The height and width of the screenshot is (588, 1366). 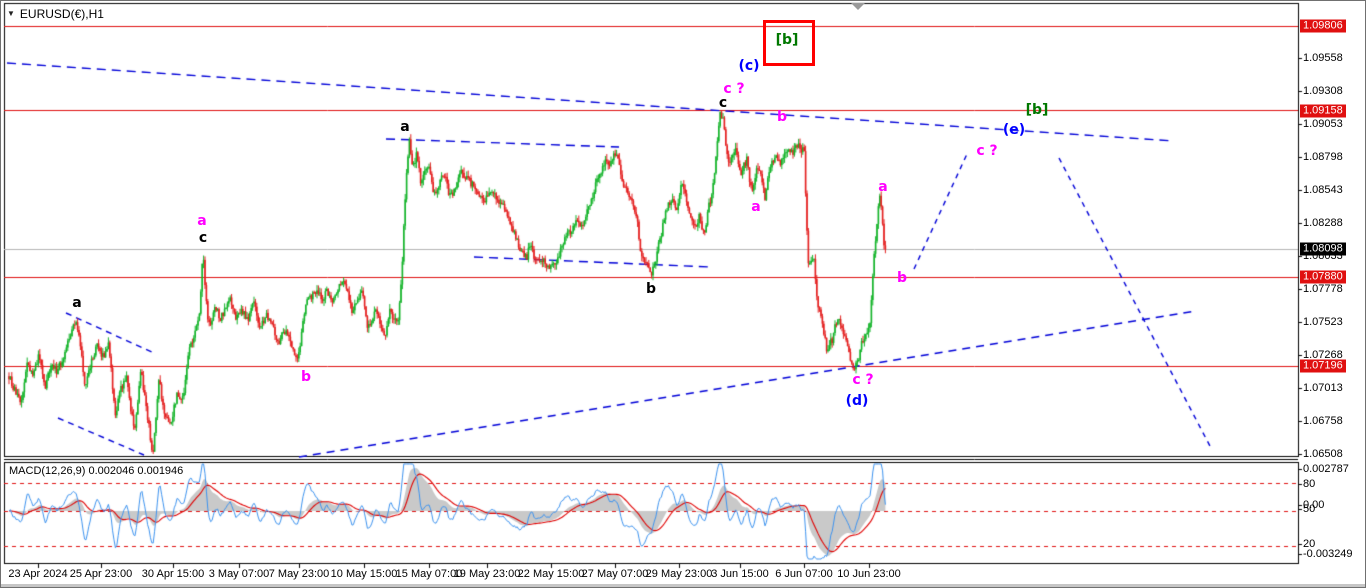 What do you see at coordinates (1323, 58) in the screenshot?
I see `price-axis-tick: 1.09558` at bounding box center [1323, 58].